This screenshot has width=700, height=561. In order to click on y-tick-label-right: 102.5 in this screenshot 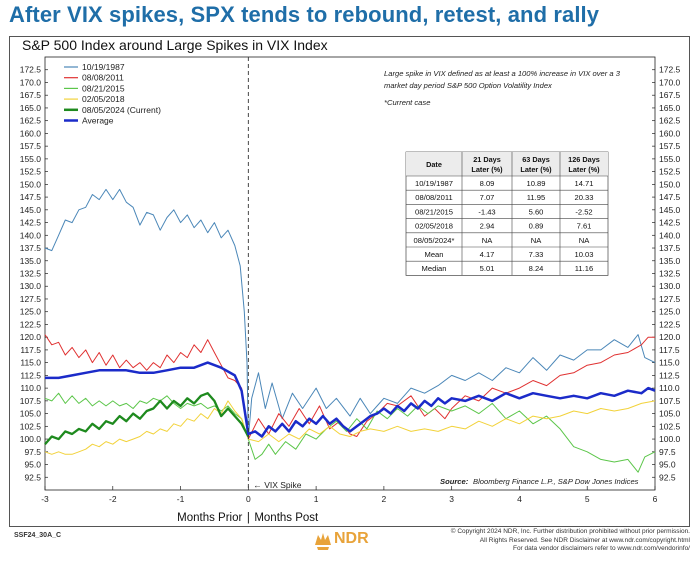, I will do `click(670, 426)`.